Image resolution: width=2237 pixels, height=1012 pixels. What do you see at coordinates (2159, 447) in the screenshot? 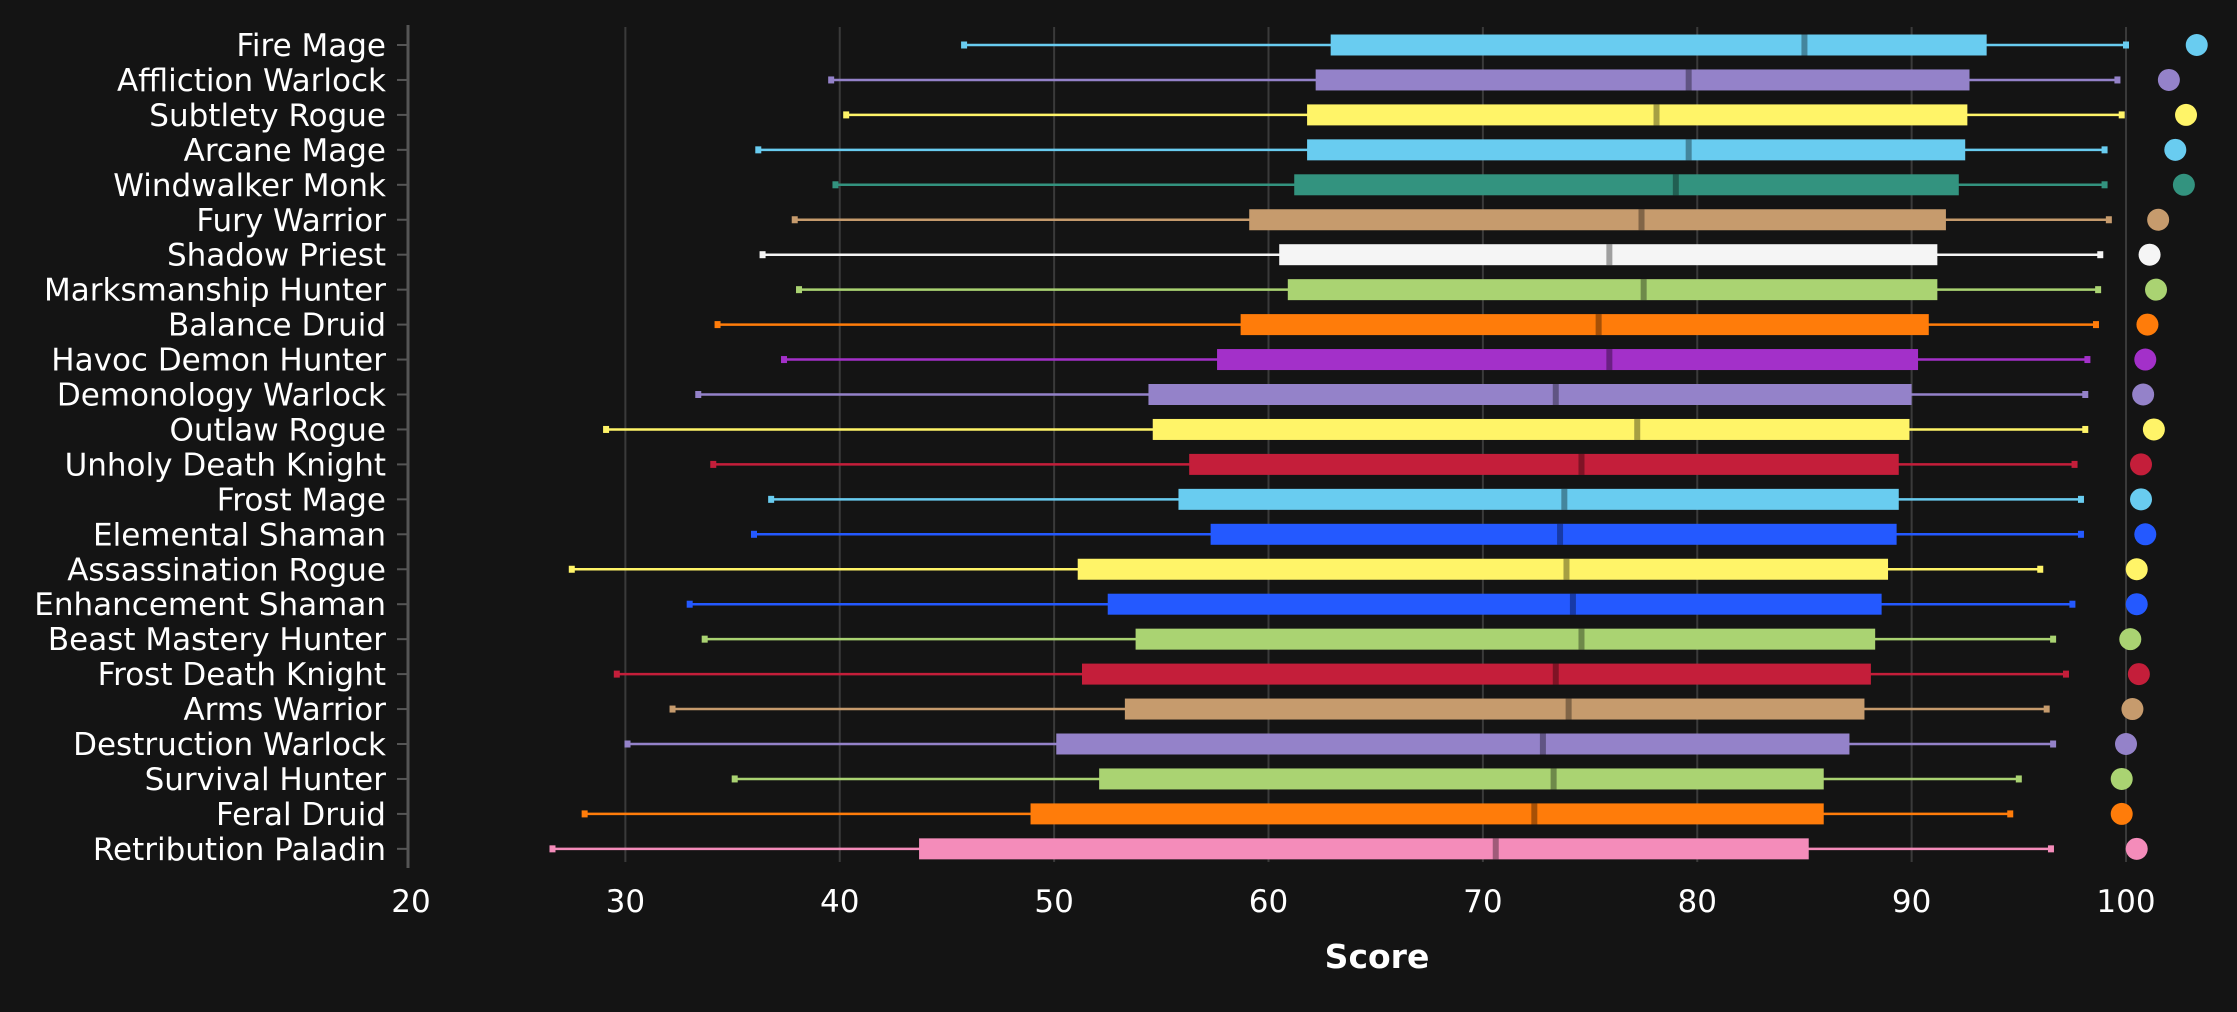
I see `marker-dots` at bounding box center [2159, 447].